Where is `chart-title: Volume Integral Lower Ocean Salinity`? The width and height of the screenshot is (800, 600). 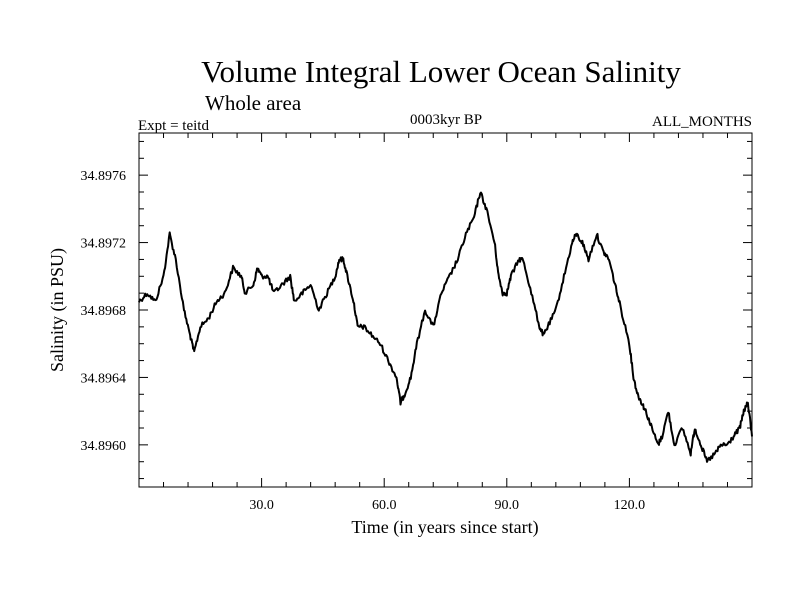 chart-title: Volume Integral Lower Ocean Salinity is located at coordinates (441, 71).